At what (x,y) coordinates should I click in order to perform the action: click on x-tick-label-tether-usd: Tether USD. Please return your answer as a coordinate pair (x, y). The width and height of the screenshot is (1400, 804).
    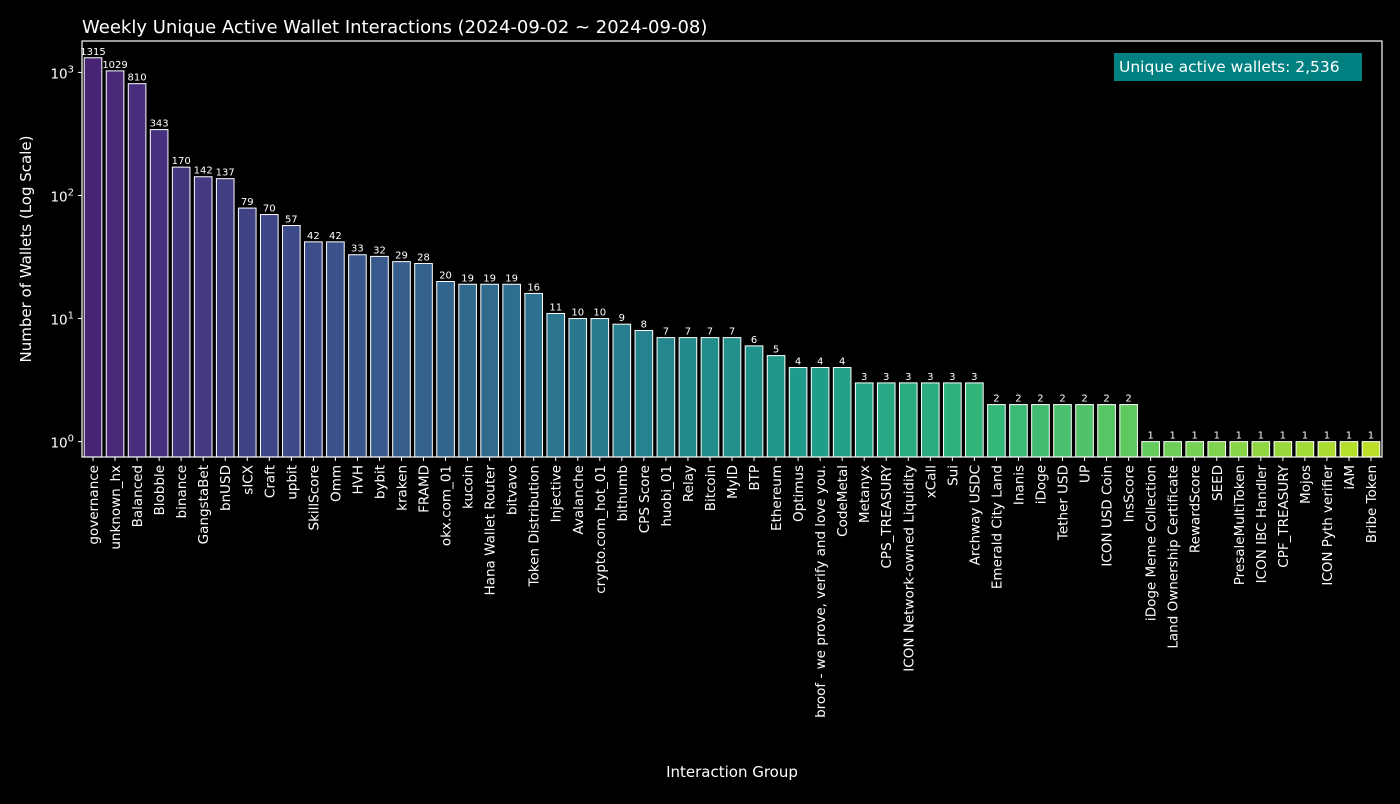
    Looking at the image, I should click on (1064, 503).